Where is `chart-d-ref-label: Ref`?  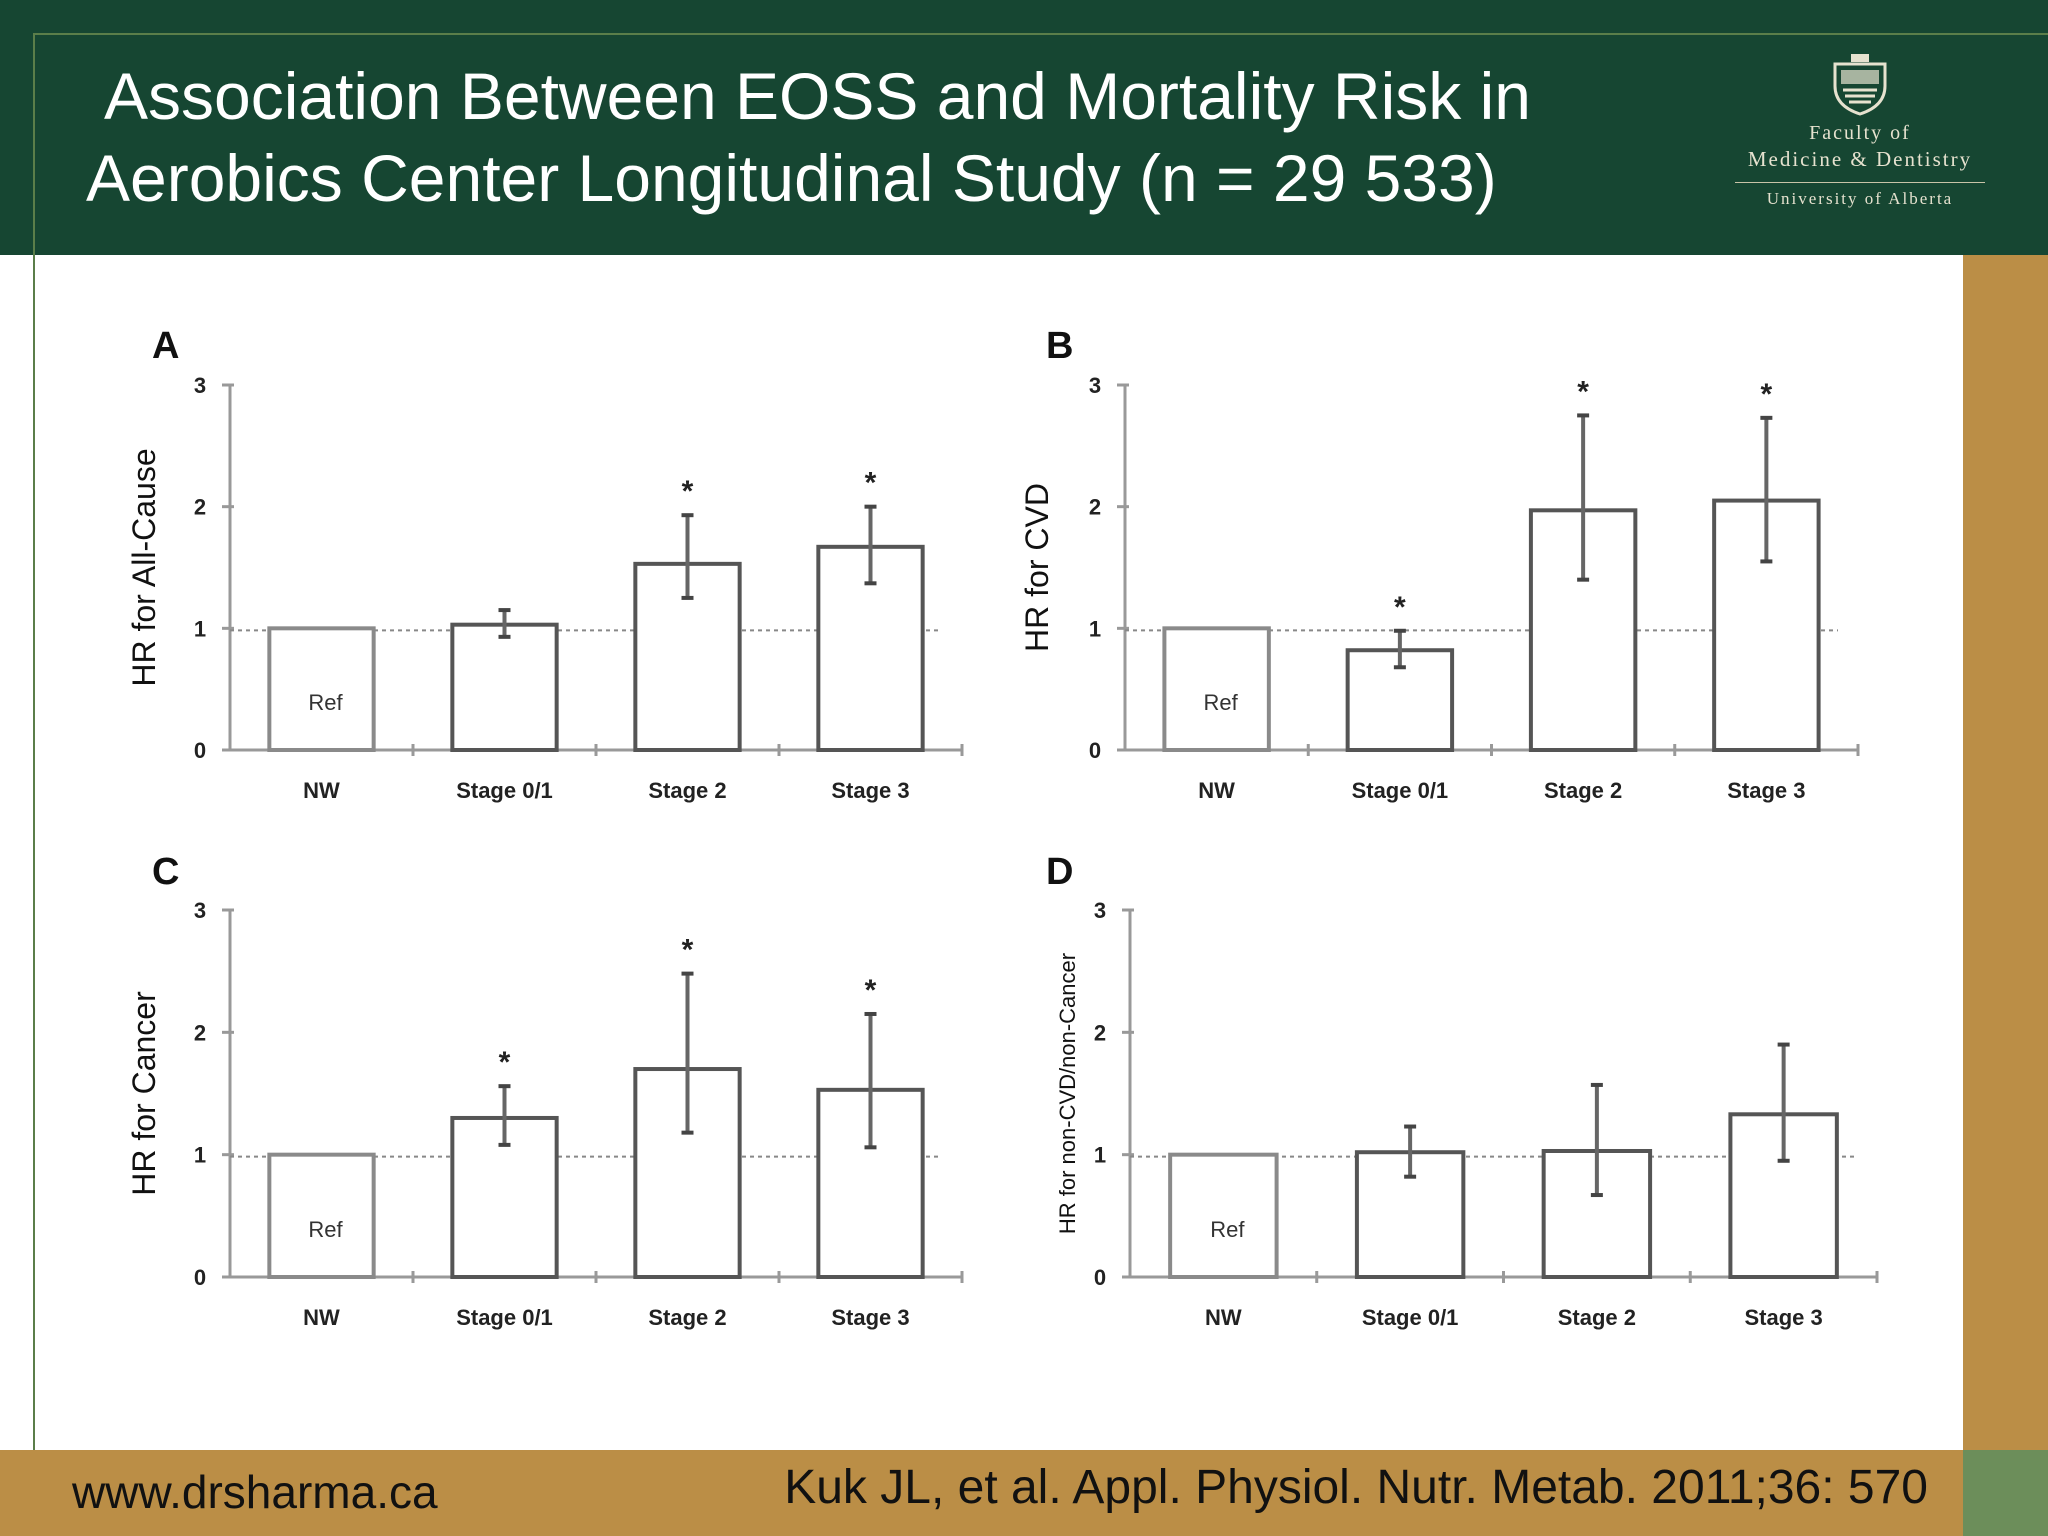
chart-d-ref-label: Ref is located at coordinates (1227, 1229).